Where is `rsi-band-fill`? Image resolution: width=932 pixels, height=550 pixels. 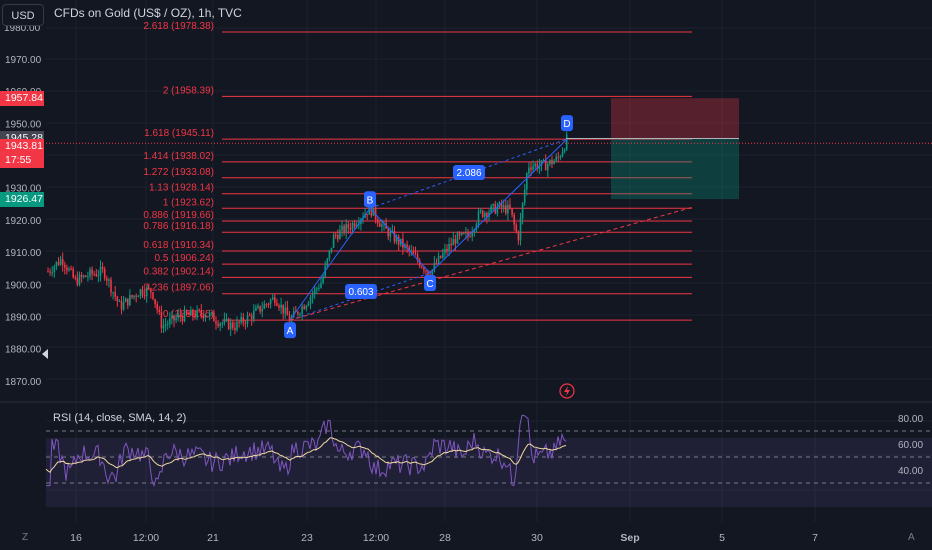
rsi-band-fill is located at coordinates (489, 472).